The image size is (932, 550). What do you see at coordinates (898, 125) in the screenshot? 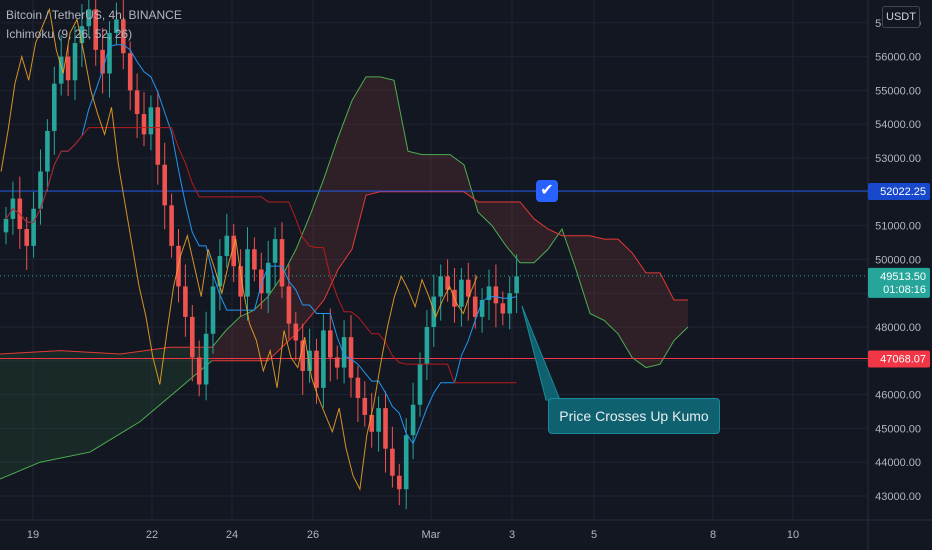
I see `price-tick-label: 54000.00` at bounding box center [898, 125].